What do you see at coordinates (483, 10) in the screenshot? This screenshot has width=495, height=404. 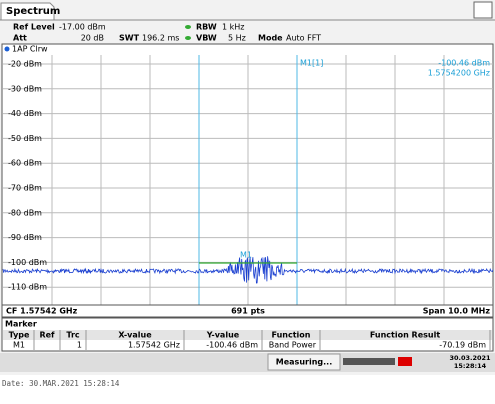 I see `window-button` at bounding box center [483, 10].